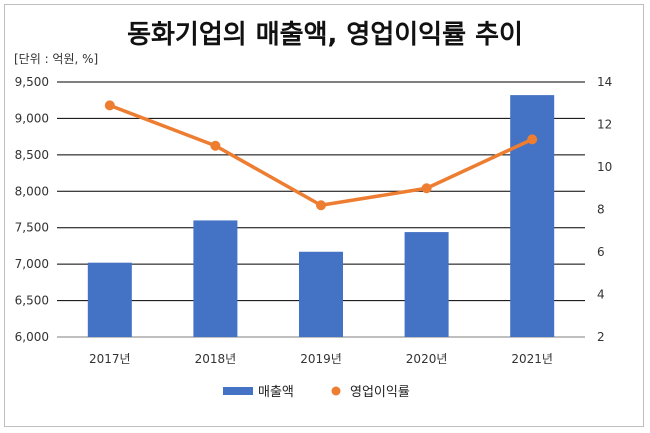 This screenshot has width=650, height=433. I want to click on legend-swatch-line, so click(336, 391).